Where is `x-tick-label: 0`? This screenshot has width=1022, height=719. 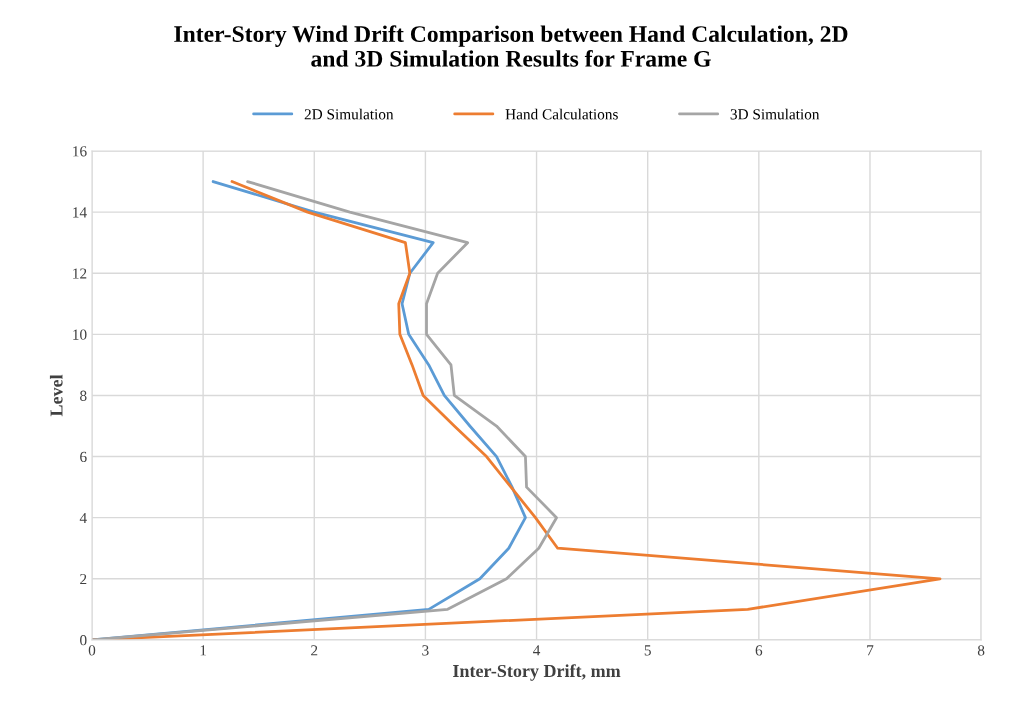 x-tick-label: 0 is located at coordinates (92, 650).